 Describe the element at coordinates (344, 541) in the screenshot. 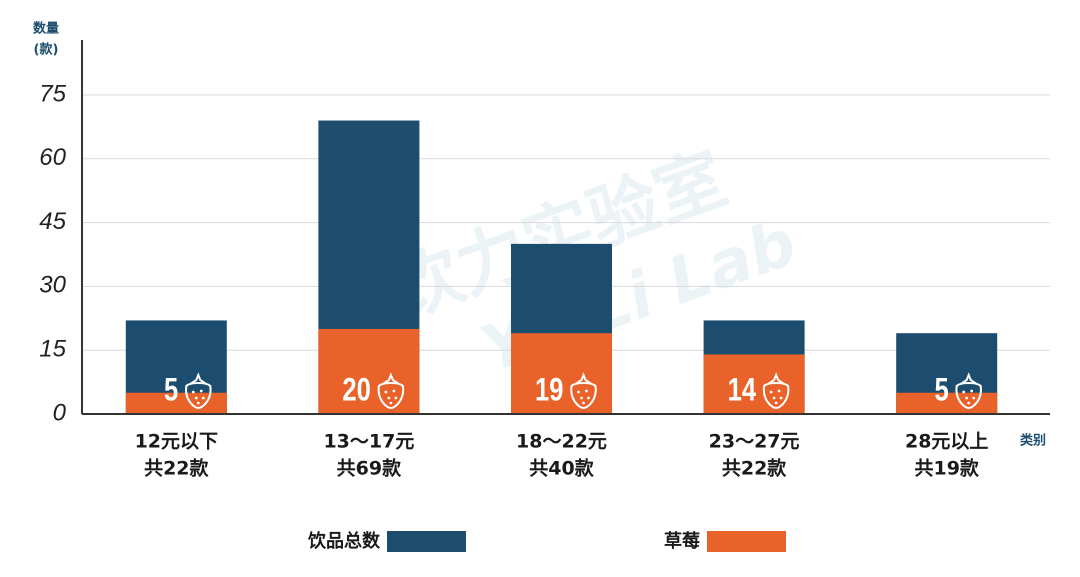

I see `legend-label: 饮品总数` at that location.